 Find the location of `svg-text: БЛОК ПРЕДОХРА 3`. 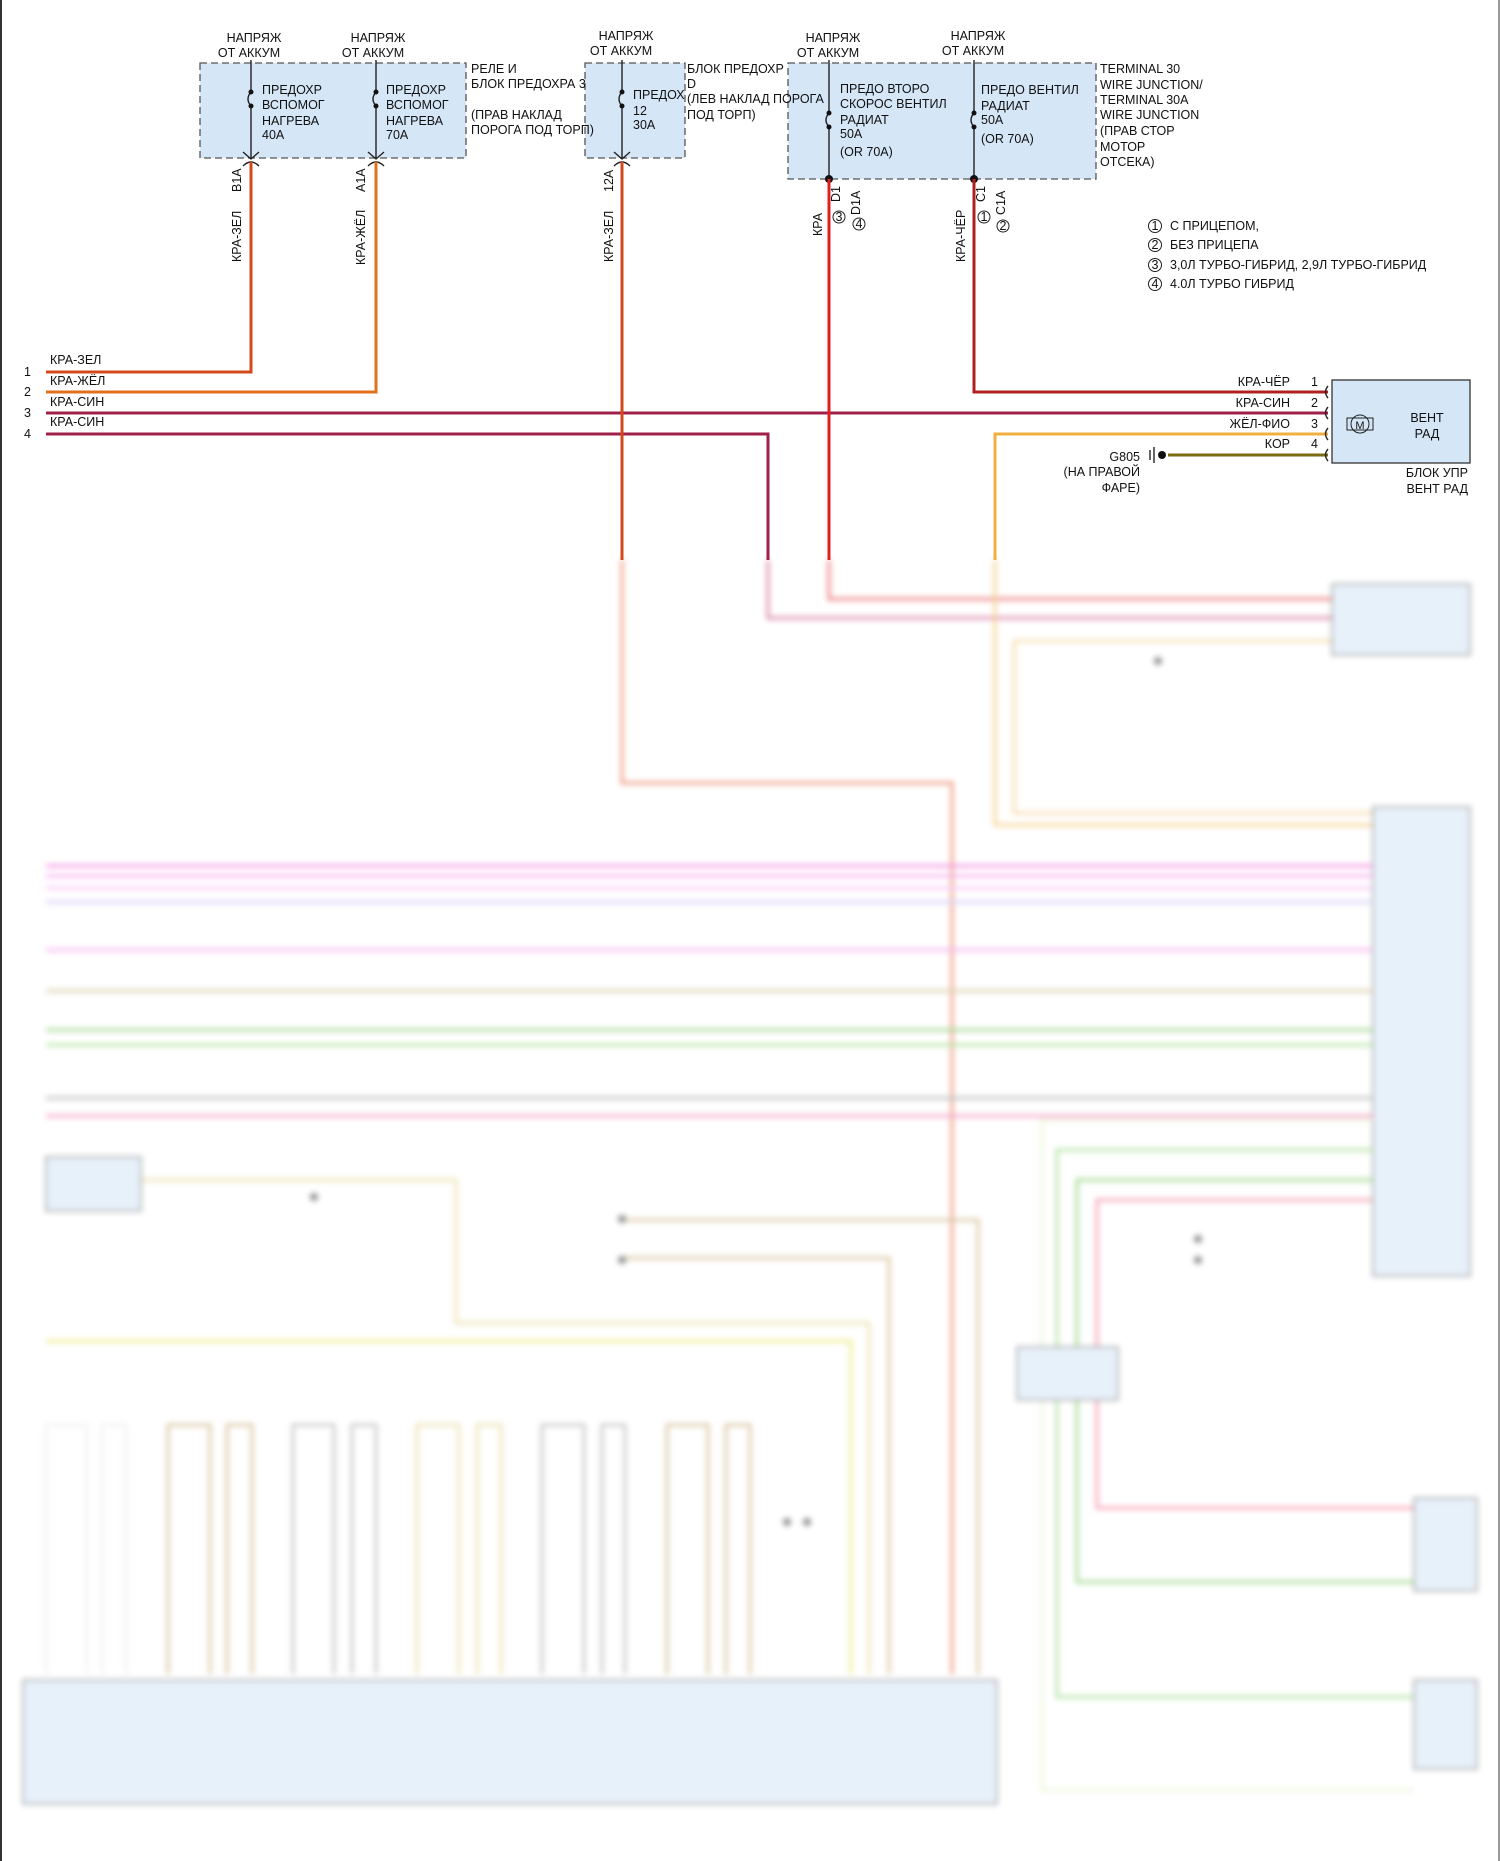

svg-text: БЛОК ПРЕДОХРА 3 is located at coordinates (528, 84).